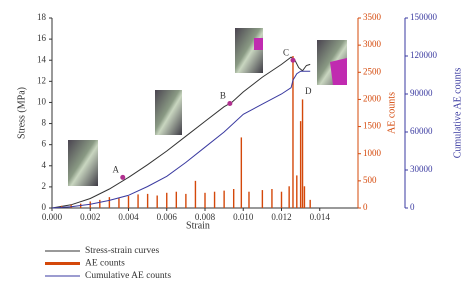 This screenshot has height=297, width=474. I want to click on x-tick-label: 0.012, so click(281, 217).